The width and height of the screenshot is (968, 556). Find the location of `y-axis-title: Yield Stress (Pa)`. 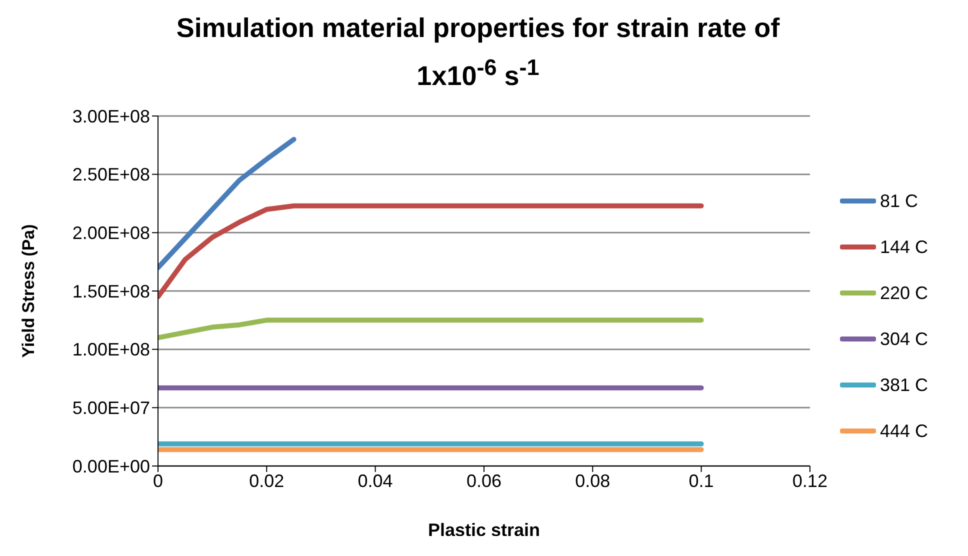

y-axis-title: Yield Stress (Pa) is located at coordinates (28, 291).